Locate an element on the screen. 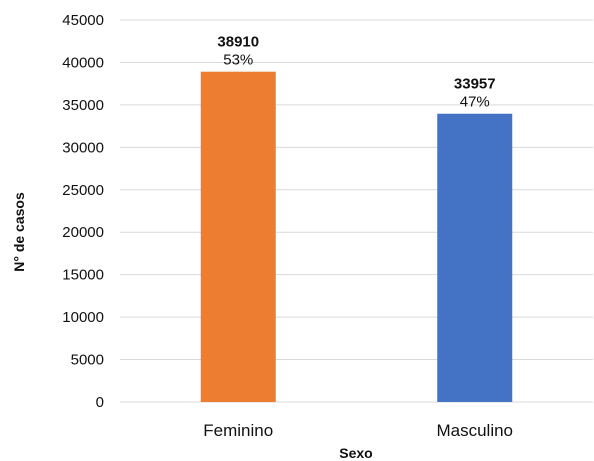 This screenshot has height=461, width=594. y-tick-label: 40000 is located at coordinates (83, 62).